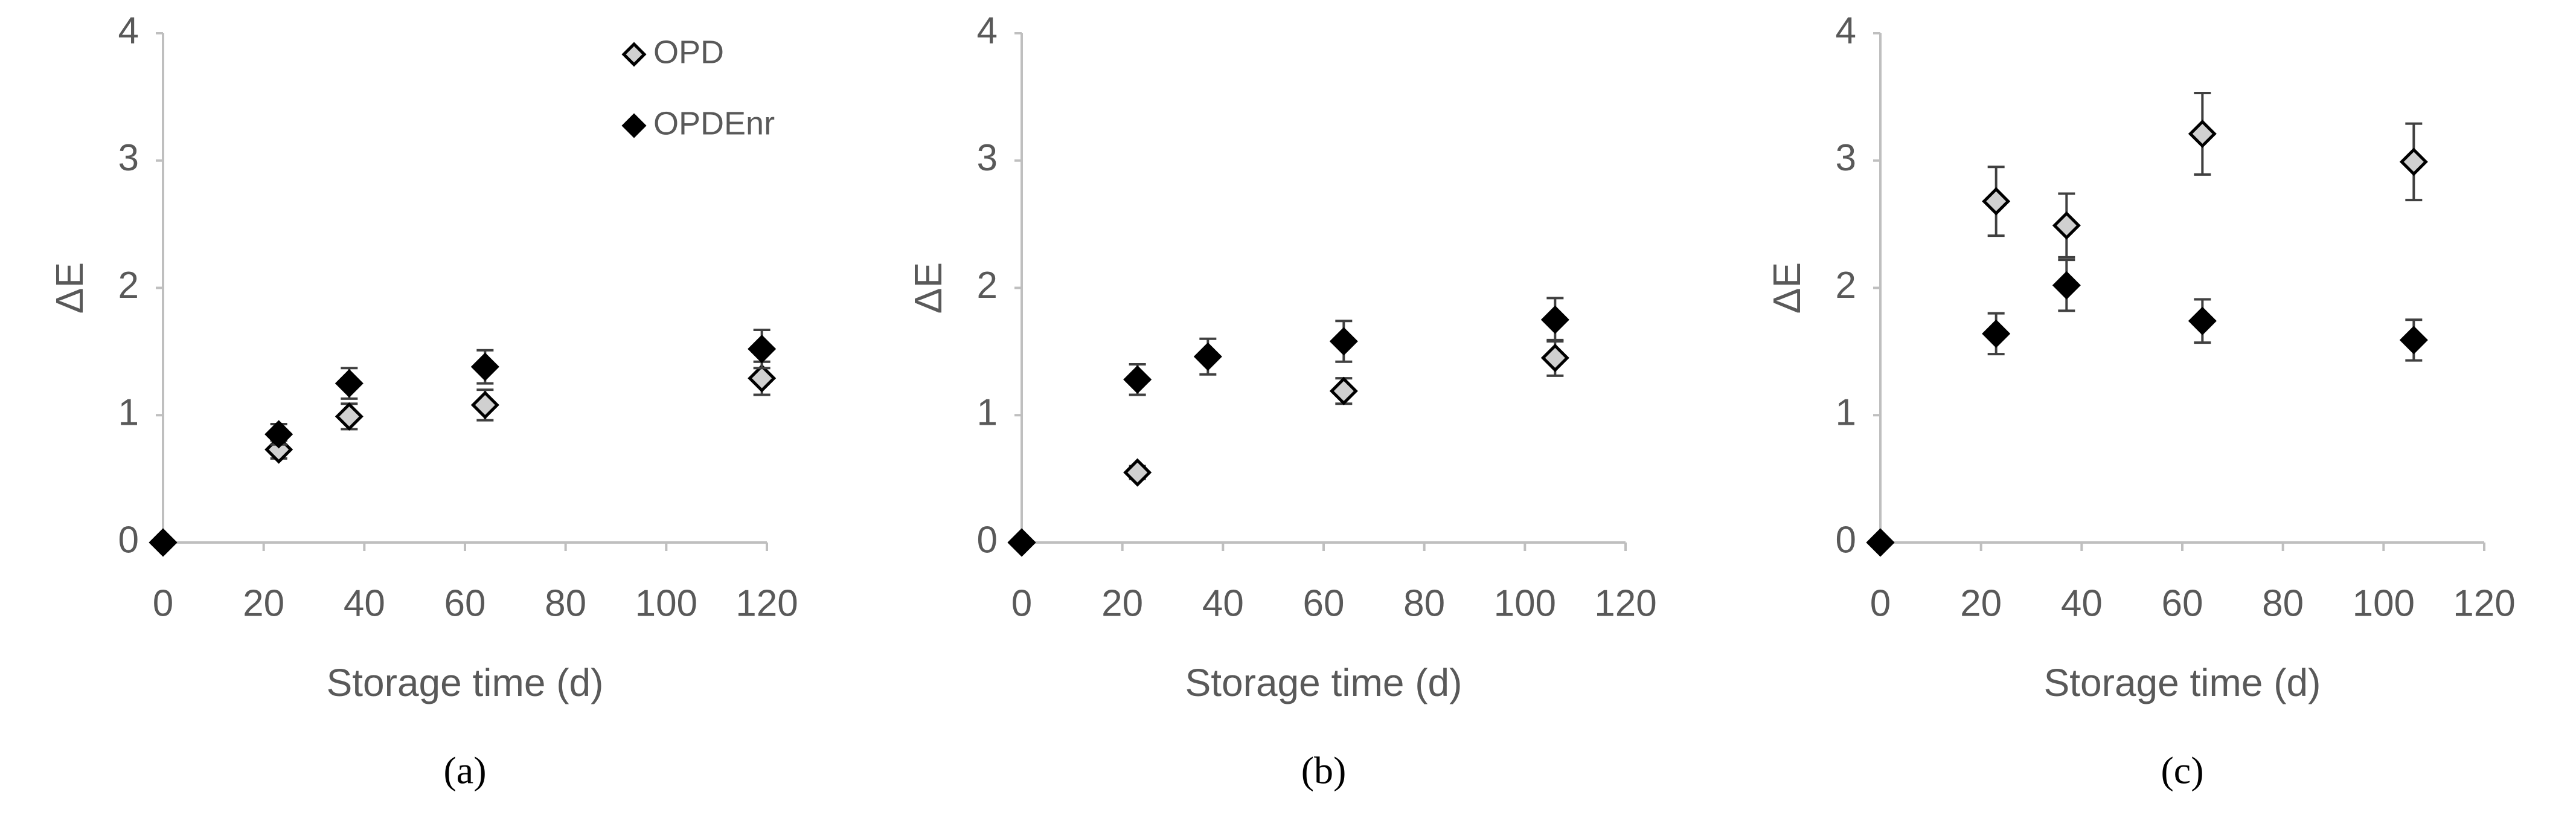  What do you see at coordinates (688, 52) in the screenshot?
I see `legend-label: OPD` at bounding box center [688, 52].